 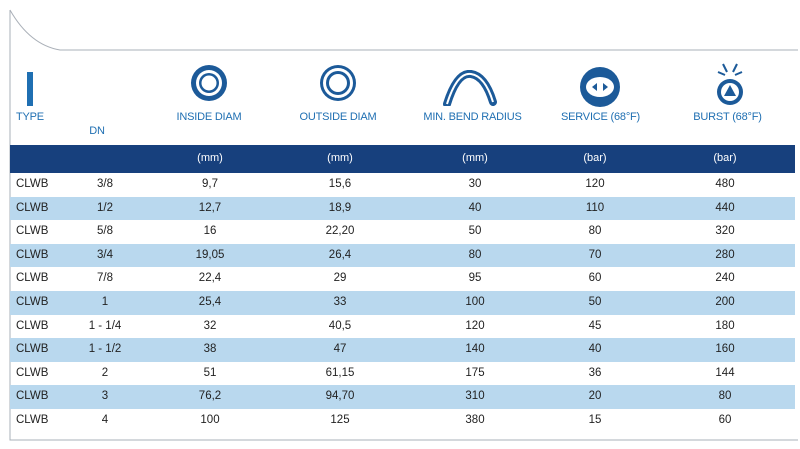 What do you see at coordinates (105, 325) in the screenshot?
I see `cell-dn: 1 - 1/4` at bounding box center [105, 325].